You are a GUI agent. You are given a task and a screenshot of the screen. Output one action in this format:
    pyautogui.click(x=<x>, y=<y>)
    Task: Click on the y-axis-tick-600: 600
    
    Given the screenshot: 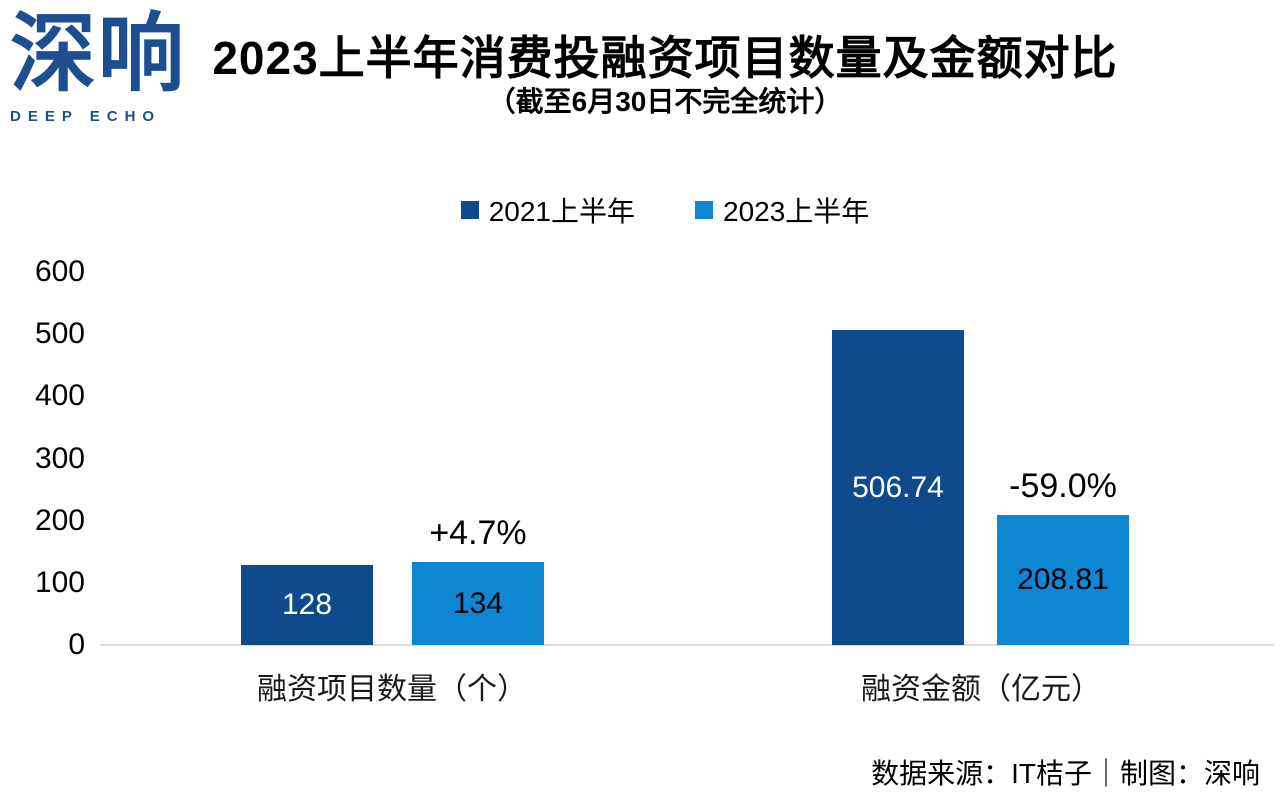 What is the action you would take?
    pyautogui.click(x=59, y=271)
    